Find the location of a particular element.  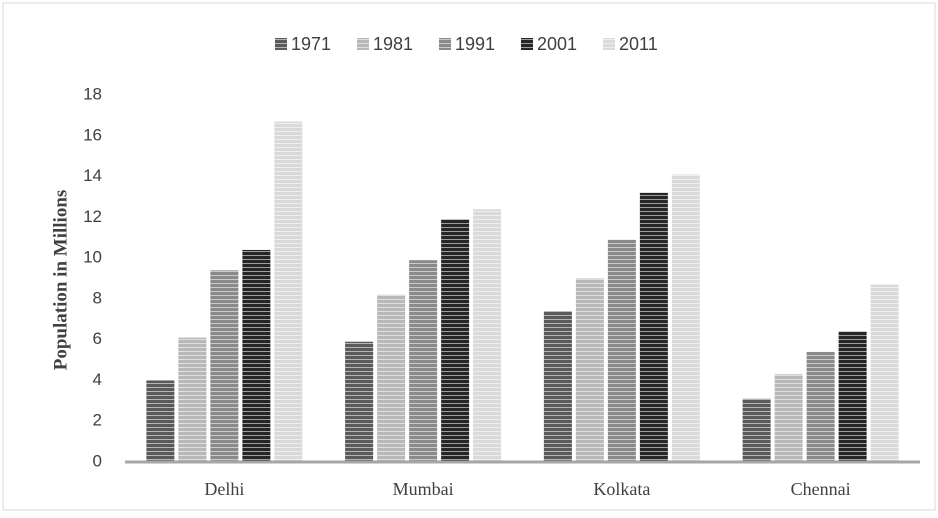

x-tick-label: Delhi is located at coordinates (224, 489).